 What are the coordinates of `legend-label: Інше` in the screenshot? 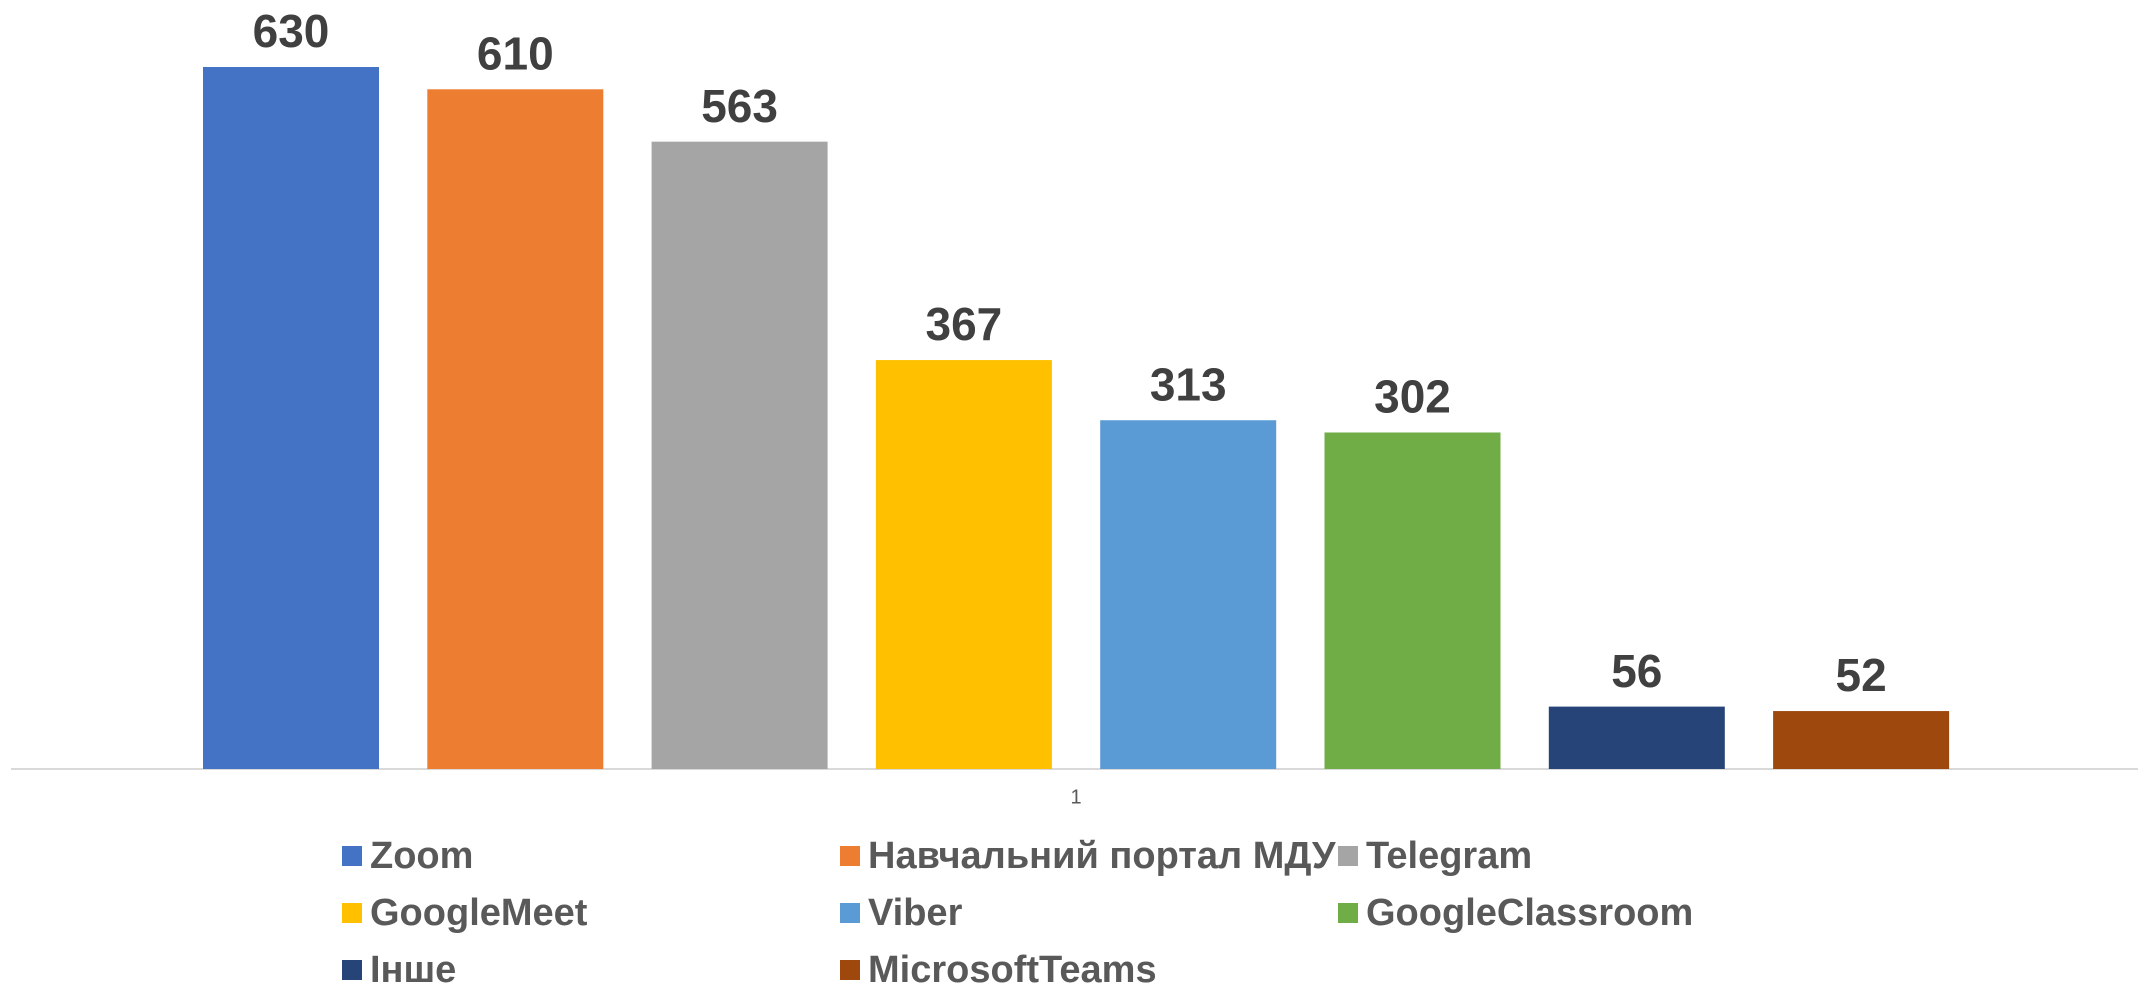 It's located at (413, 968).